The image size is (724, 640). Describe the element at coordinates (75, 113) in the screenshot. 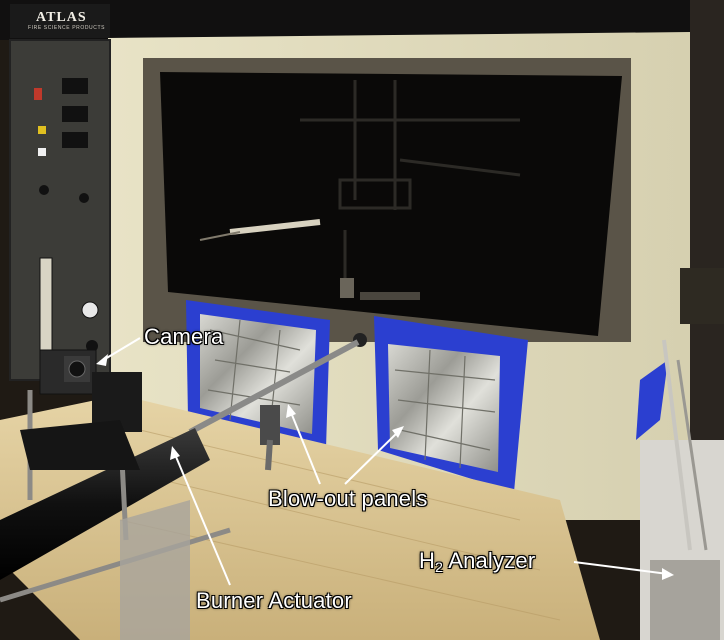

I see `control-panel-gauges` at that location.